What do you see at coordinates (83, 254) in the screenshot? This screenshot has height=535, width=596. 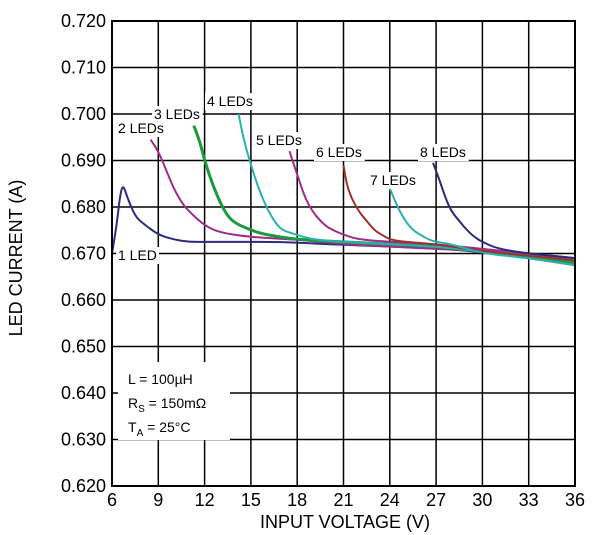 I see `y-tick-label: 0.670` at bounding box center [83, 254].